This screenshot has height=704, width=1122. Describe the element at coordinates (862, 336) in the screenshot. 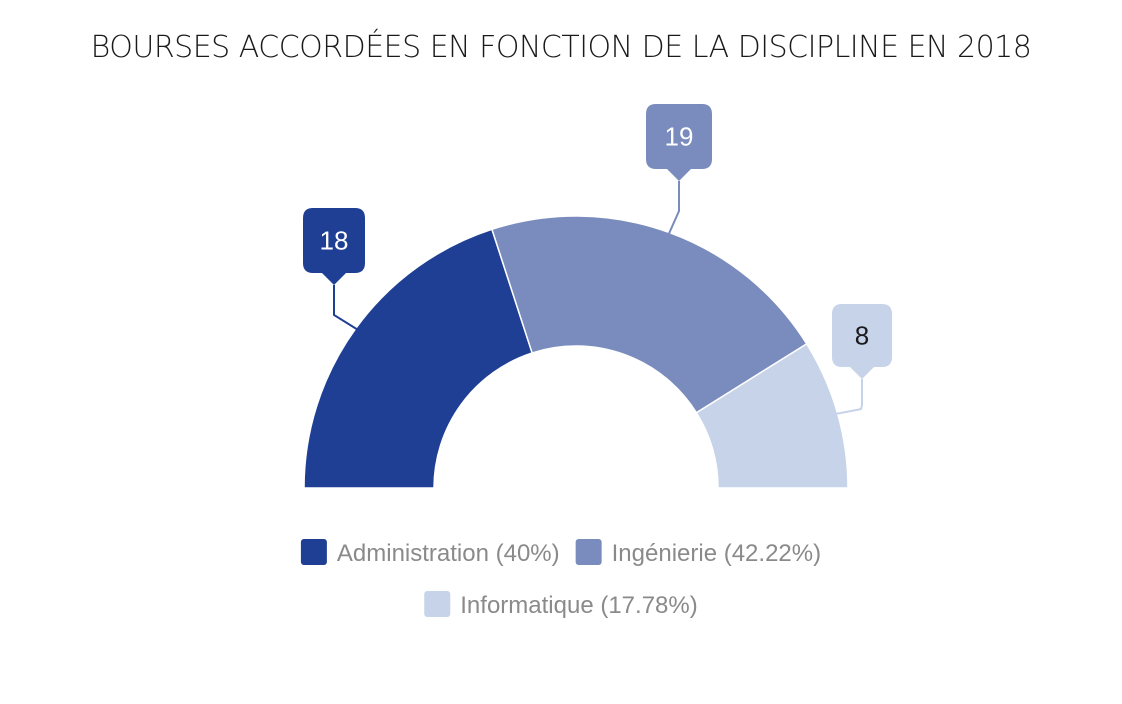

I see `data-label-informatique: 8` at that location.